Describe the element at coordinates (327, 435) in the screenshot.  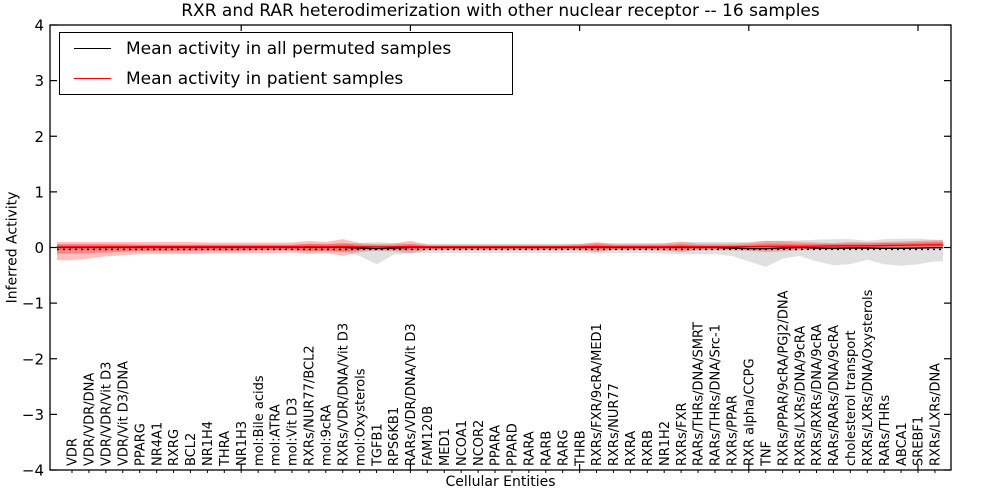
I see `x-tick-label: mol:9cRA` at that location.